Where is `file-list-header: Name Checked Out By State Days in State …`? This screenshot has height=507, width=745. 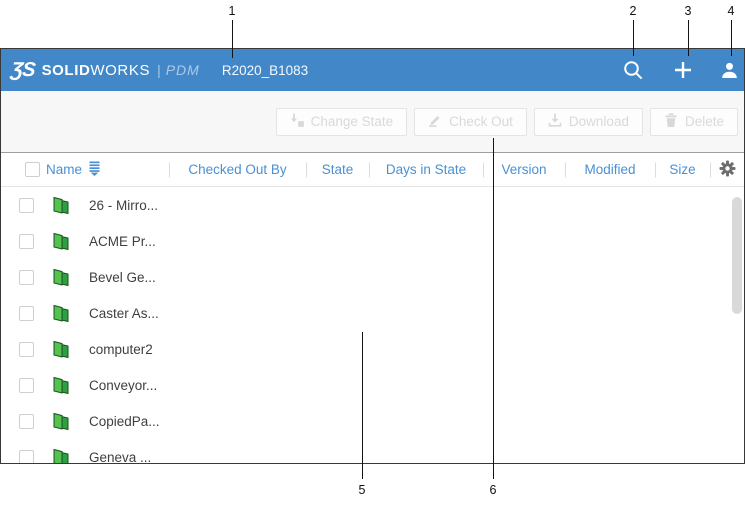 file-list-header: Name Checked Out By State Days in State … is located at coordinates (372, 170).